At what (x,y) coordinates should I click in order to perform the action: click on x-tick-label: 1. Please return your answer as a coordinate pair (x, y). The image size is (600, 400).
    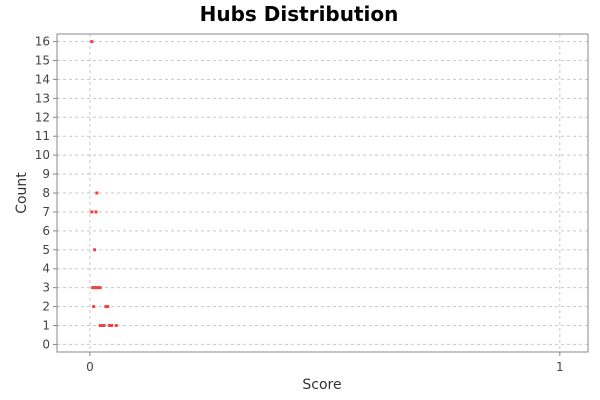
    Looking at the image, I should click on (560, 367).